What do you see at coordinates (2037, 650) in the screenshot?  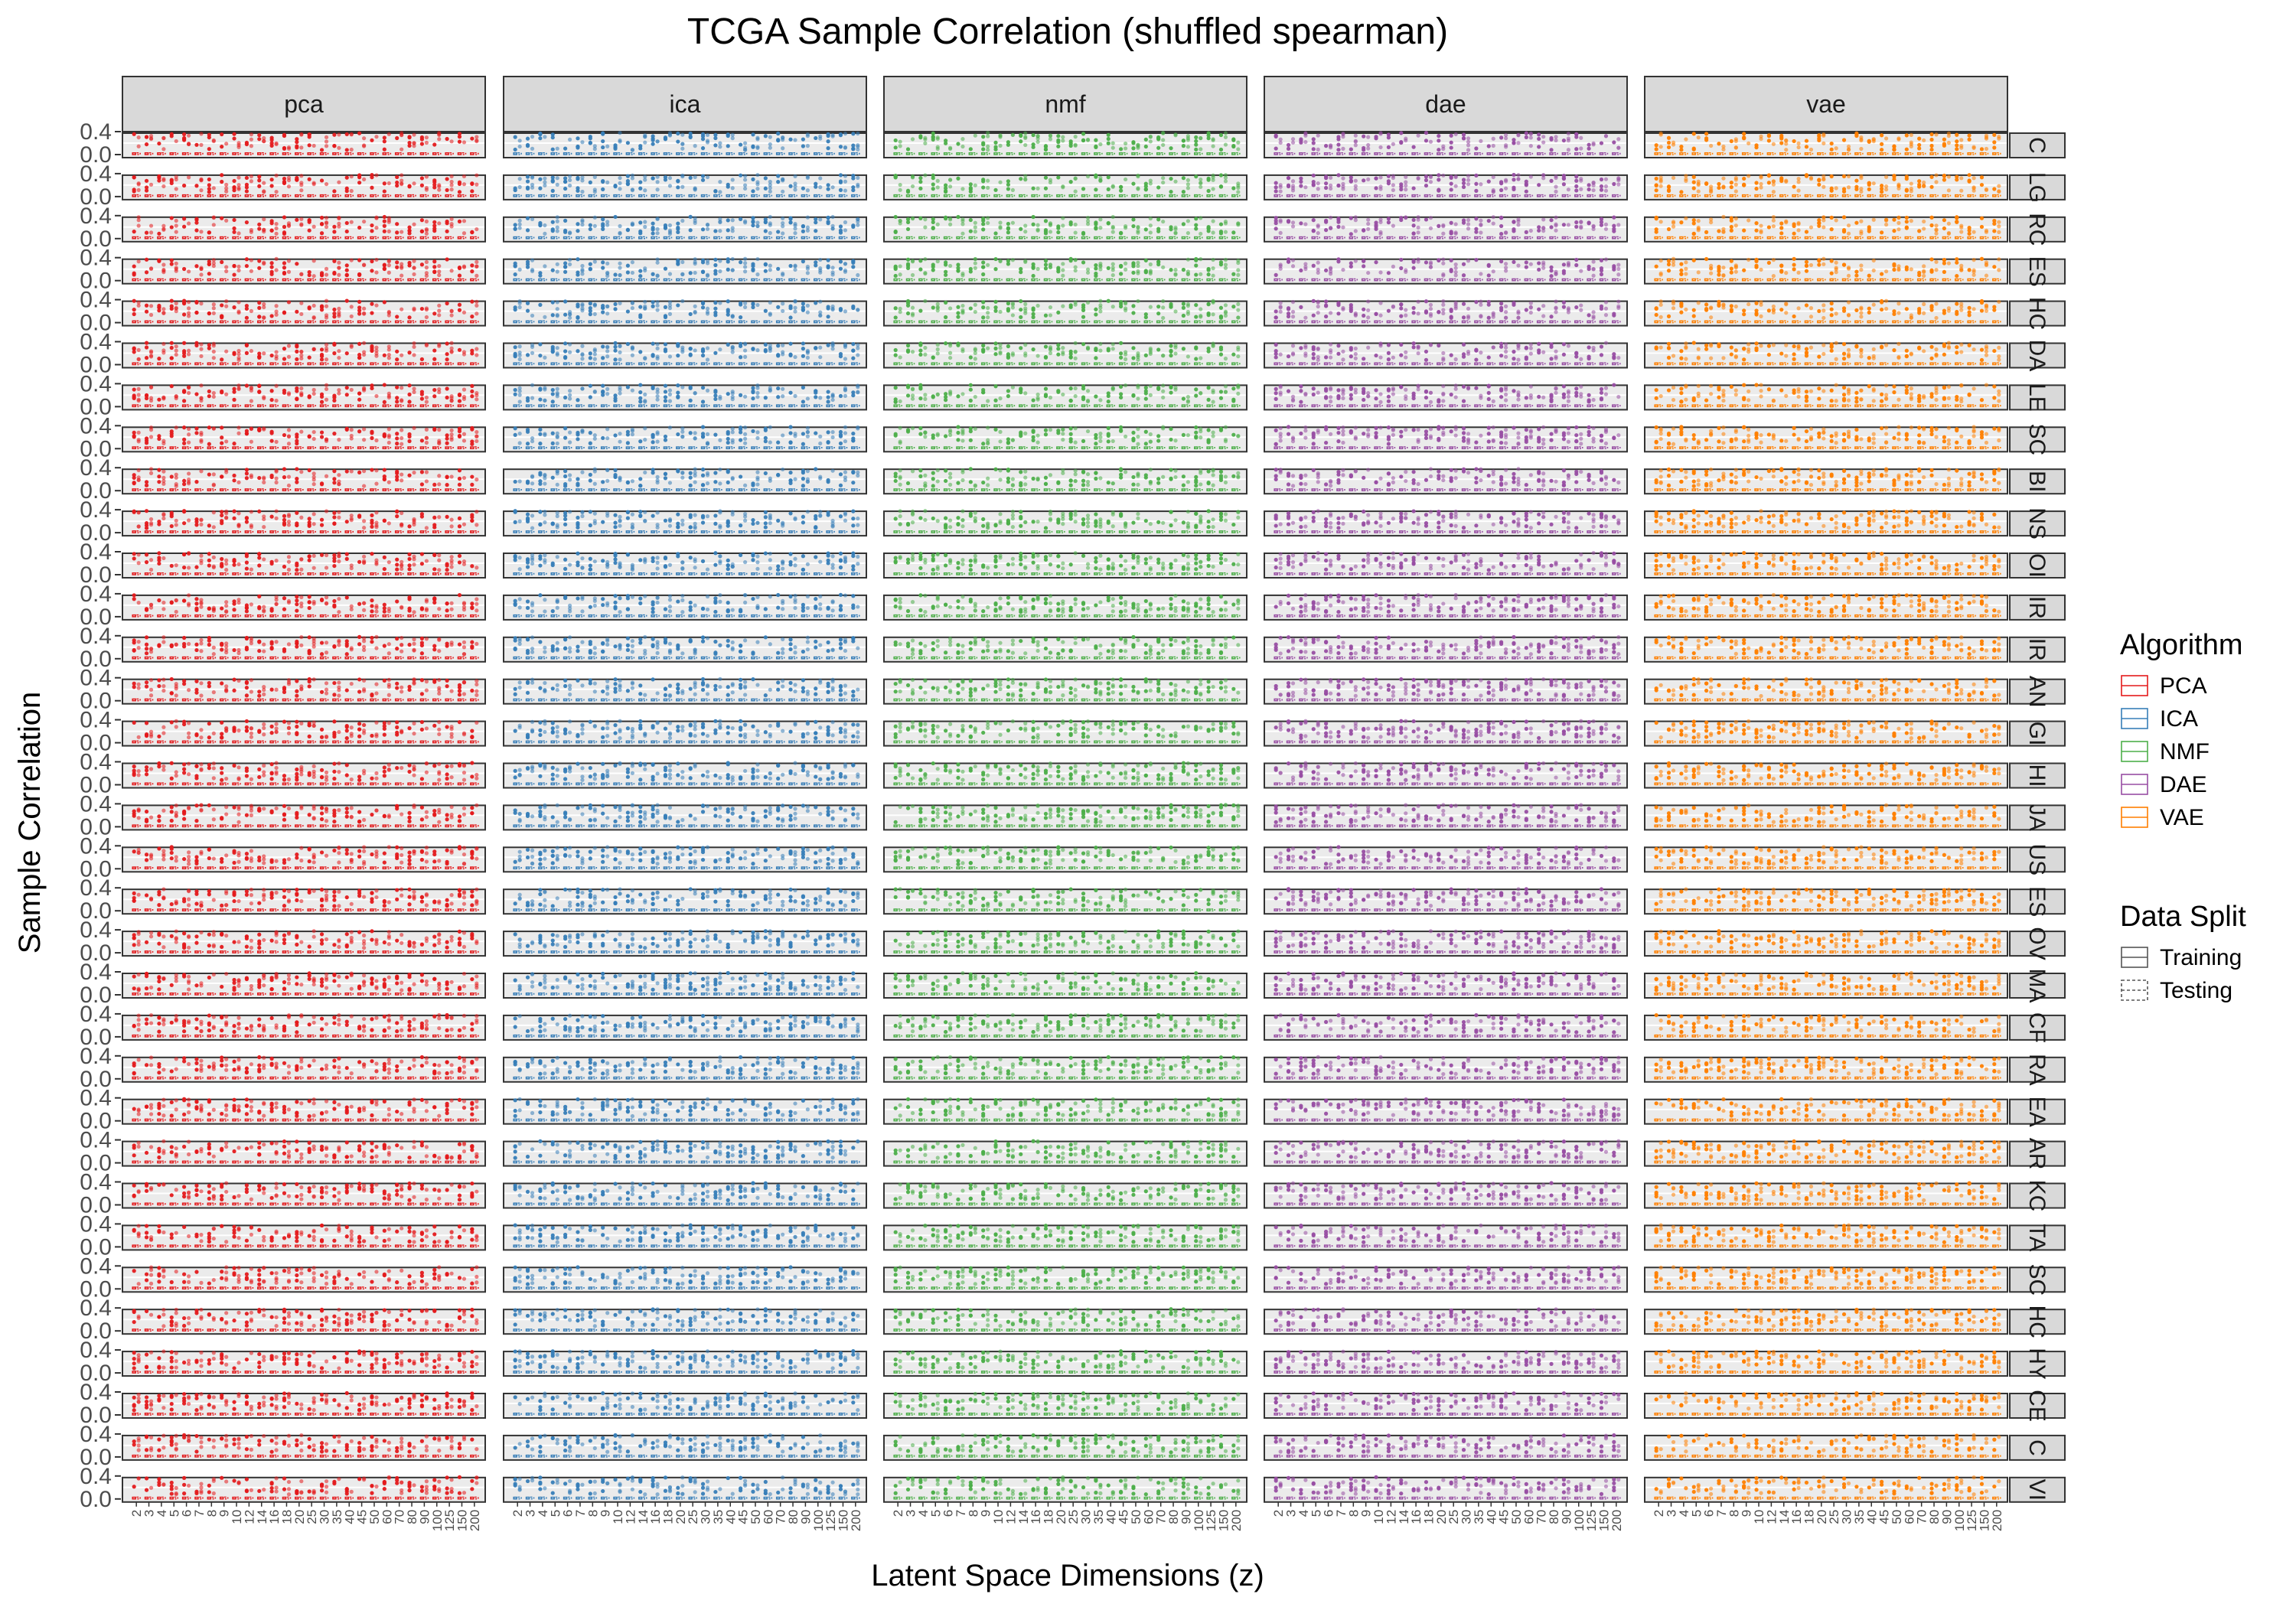 I see `row-strip-label: IR` at bounding box center [2037, 650].